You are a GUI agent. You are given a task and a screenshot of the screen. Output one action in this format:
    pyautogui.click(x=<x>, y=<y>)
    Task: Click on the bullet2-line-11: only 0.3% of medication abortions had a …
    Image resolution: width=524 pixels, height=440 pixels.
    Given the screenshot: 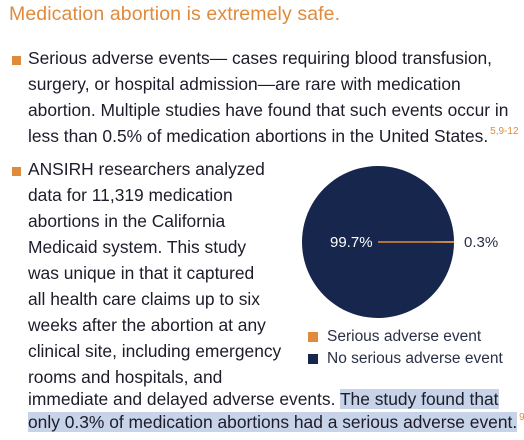 What is the action you would take?
    pyautogui.click(x=276, y=424)
    